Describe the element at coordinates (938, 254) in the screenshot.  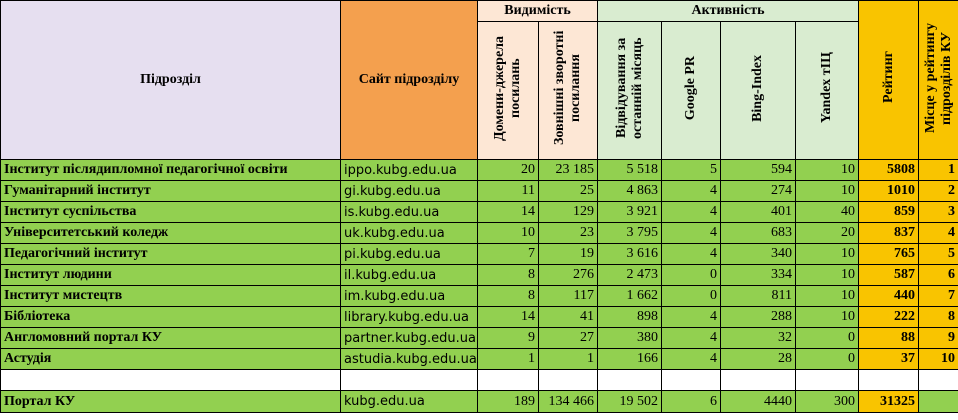
I see `row-place: 5` at that location.